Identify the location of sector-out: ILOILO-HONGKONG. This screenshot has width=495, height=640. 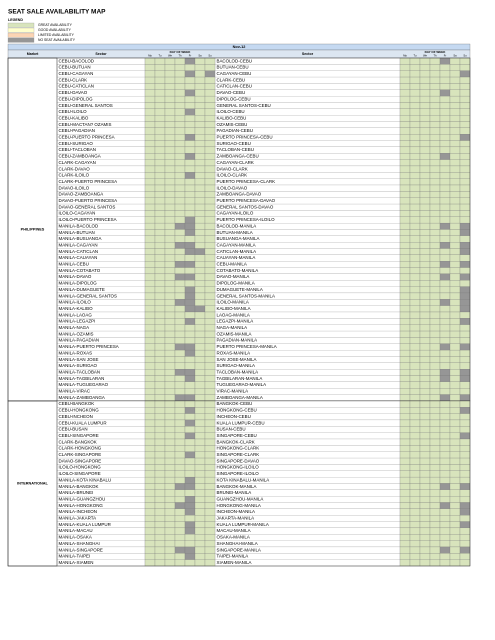
(80, 467).